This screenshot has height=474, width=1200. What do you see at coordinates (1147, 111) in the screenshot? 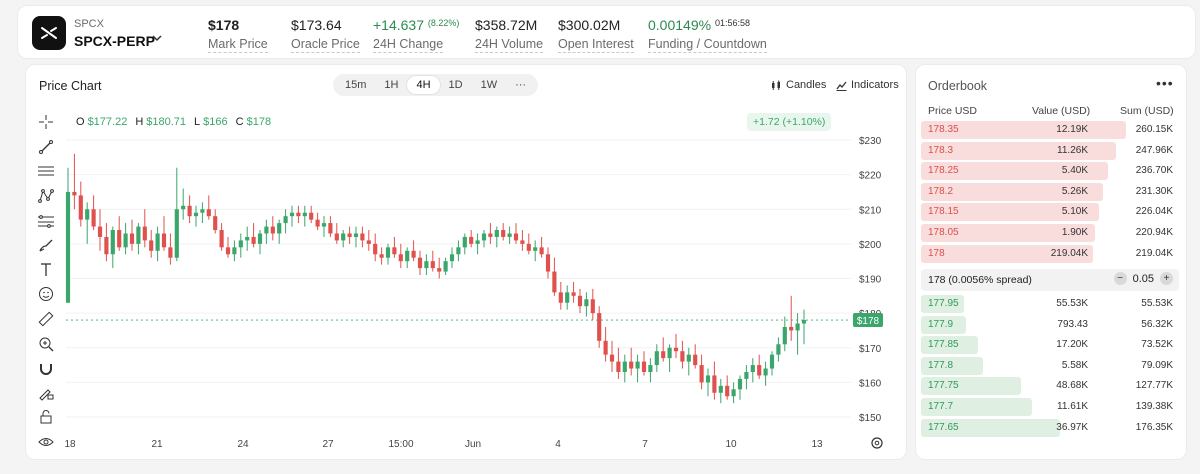
I see `header-sum: Sum (USD)` at bounding box center [1147, 111].